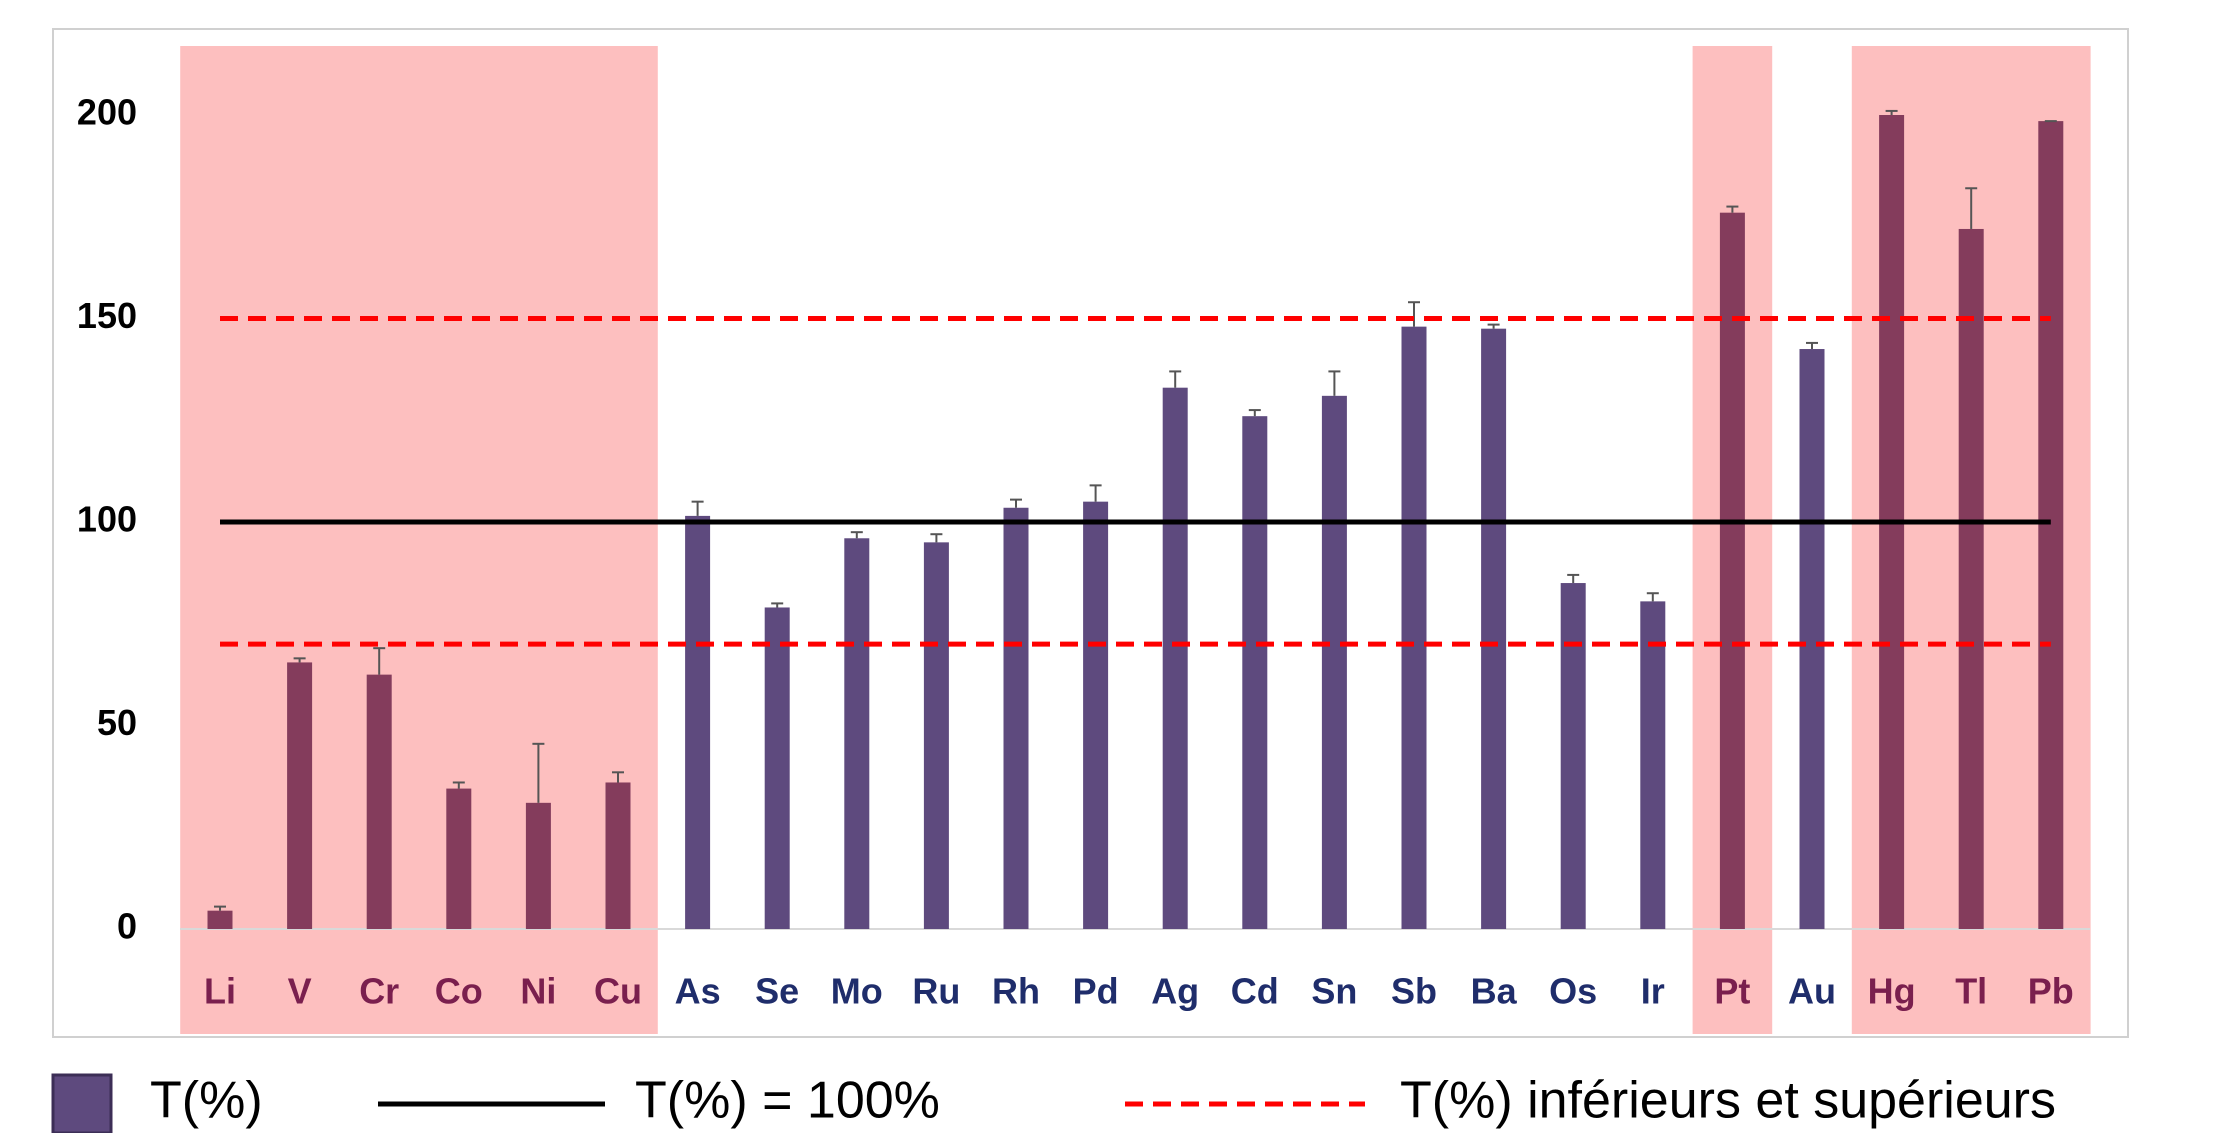 Image resolution: width=2232 pixels, height=1133 pixels. I want to click on y-tick-label: 50, so click(117, 722).